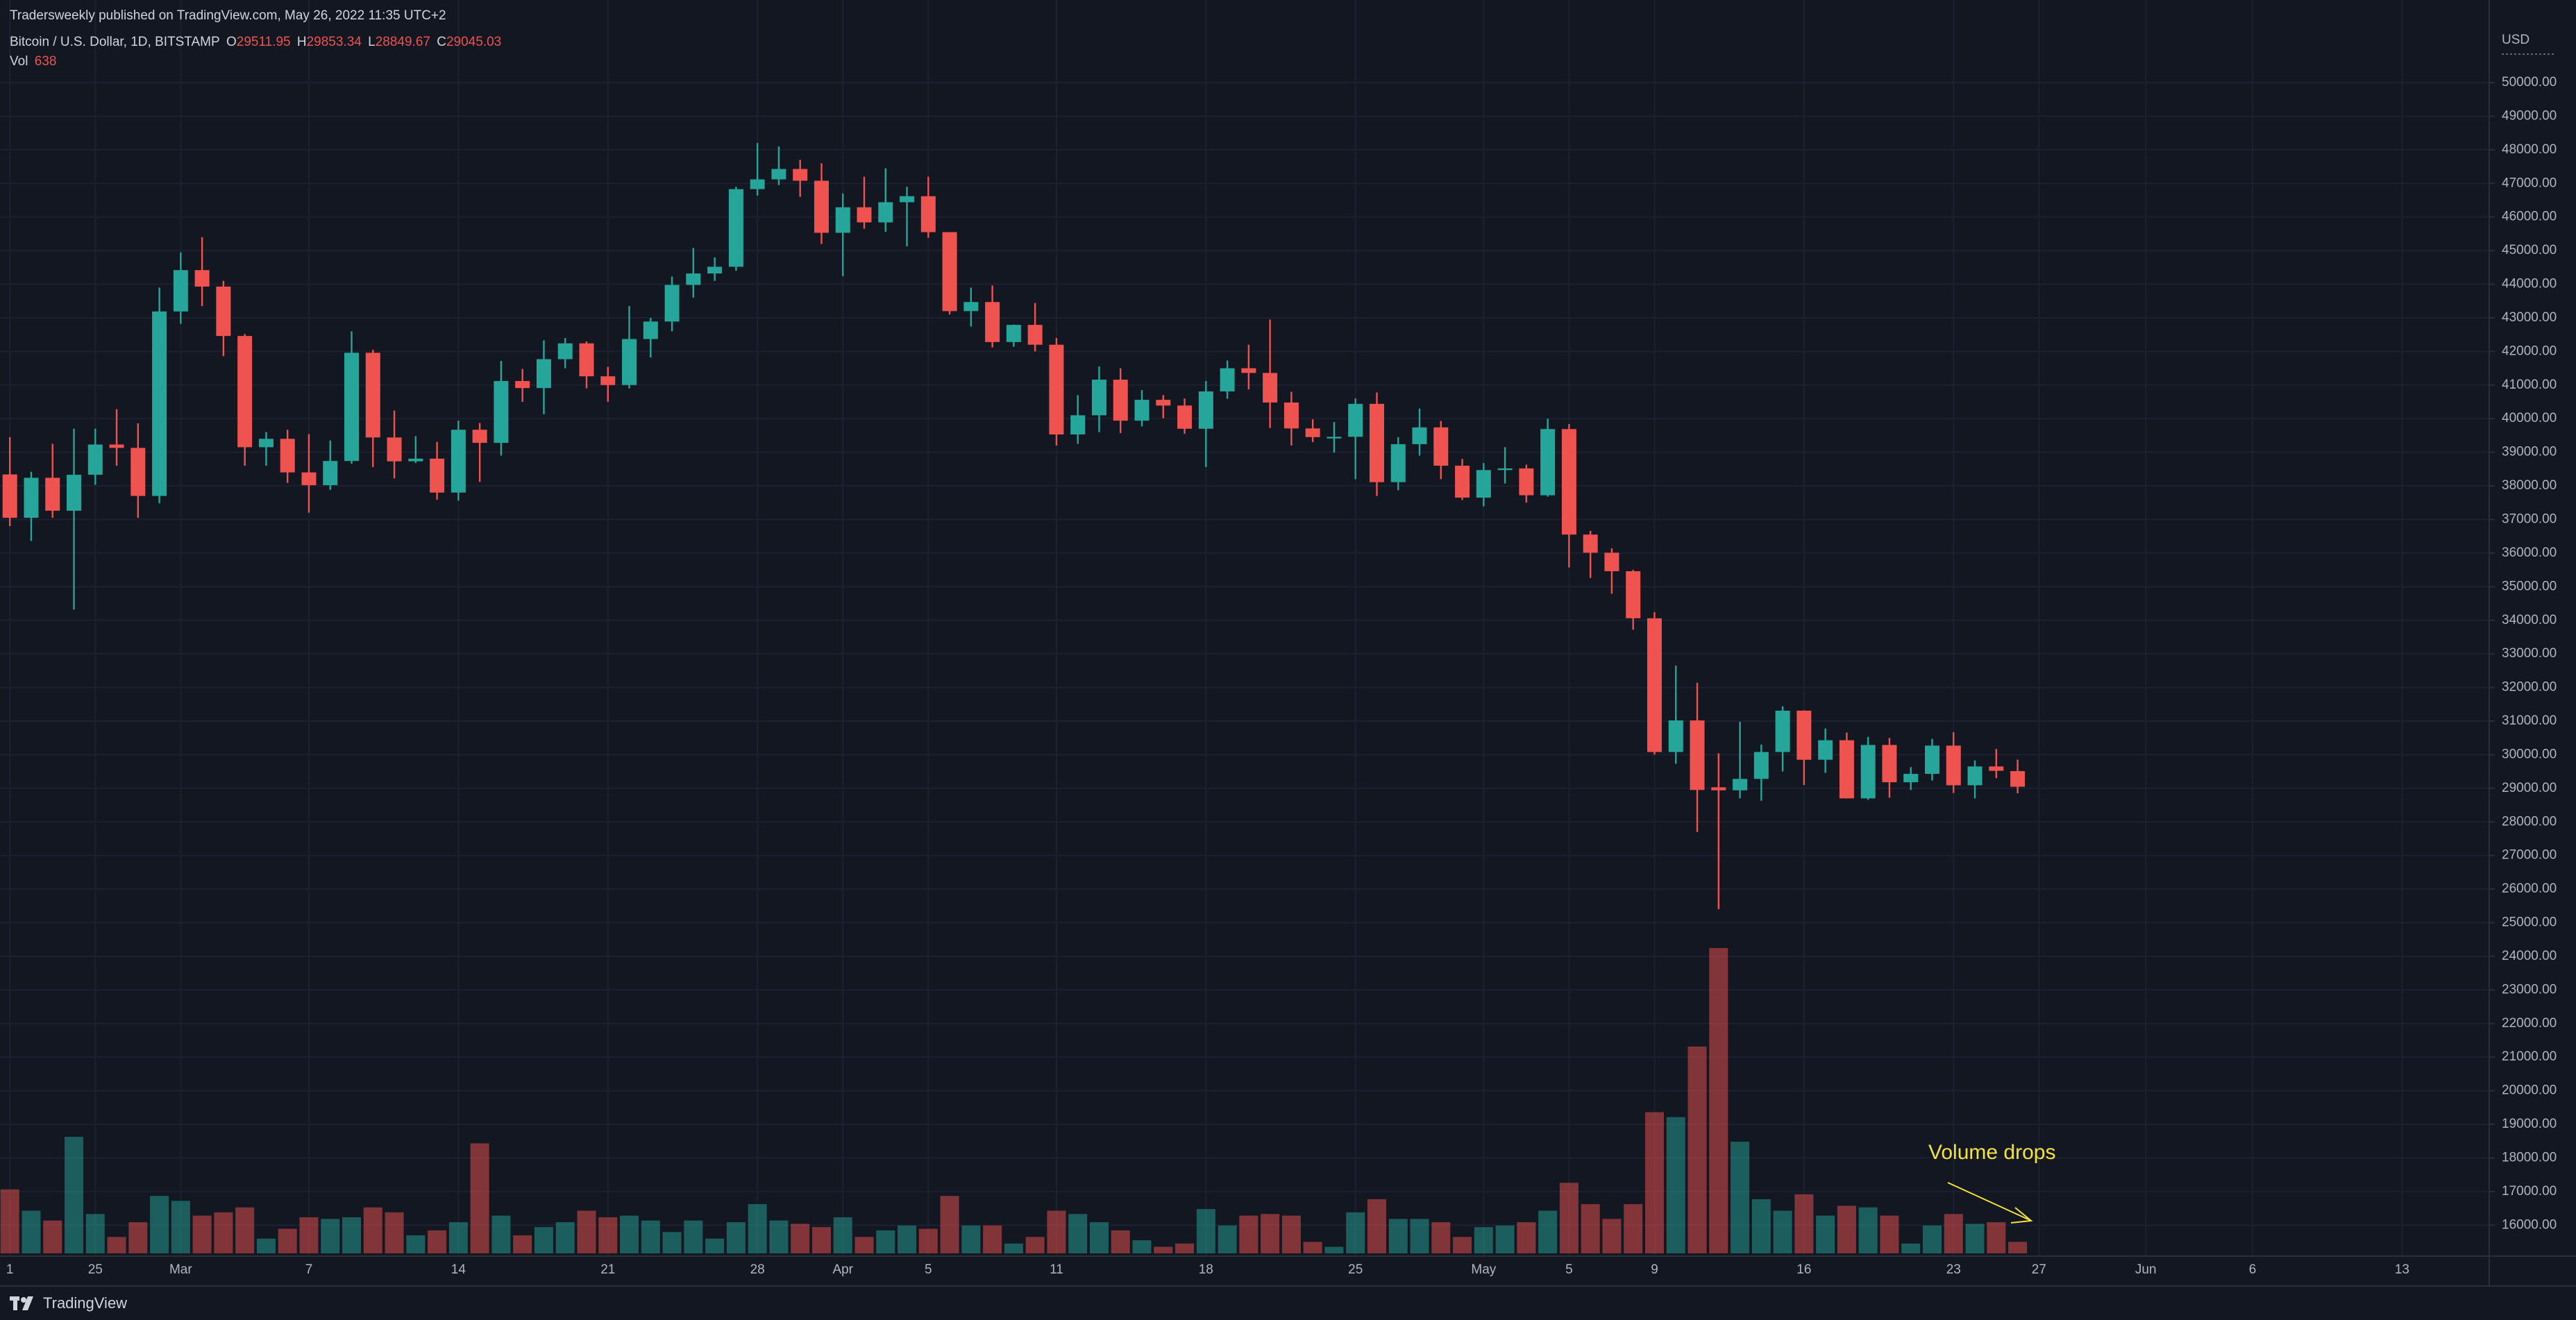 This screenshot has width=2576, height=1320. Describe the element at coordinates (1483, 1269) in the screenshot. I see `x-tick-label: May` at that location.